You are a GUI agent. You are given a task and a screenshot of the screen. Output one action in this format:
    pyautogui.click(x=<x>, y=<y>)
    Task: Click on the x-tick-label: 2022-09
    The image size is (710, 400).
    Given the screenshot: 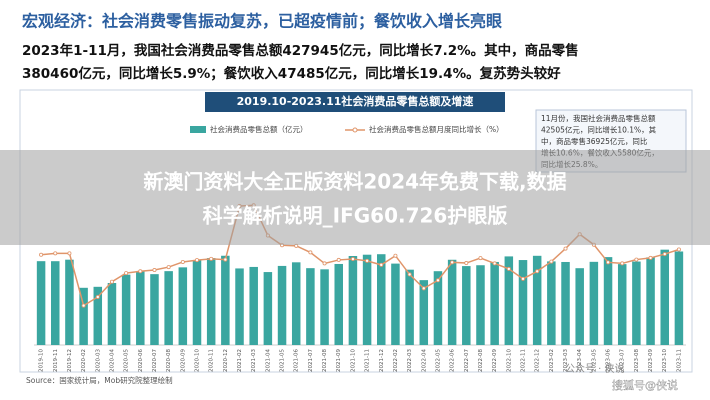 What is the action you would take?
    pyautogui.click(x=495, y=360)
    